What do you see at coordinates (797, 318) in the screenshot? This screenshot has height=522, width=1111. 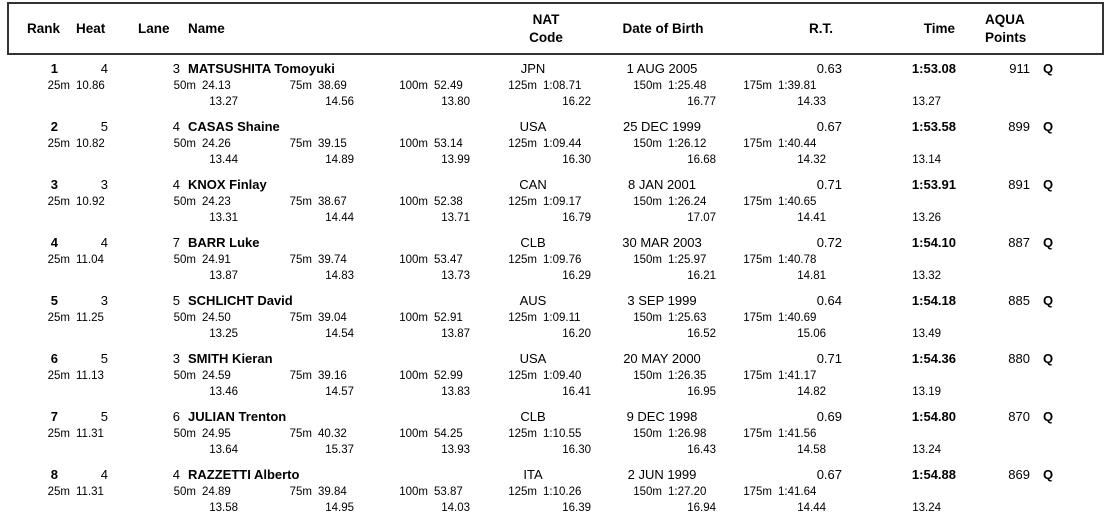 I see `split-time-175m: 1:40.69` at bounding box center [797, 318].